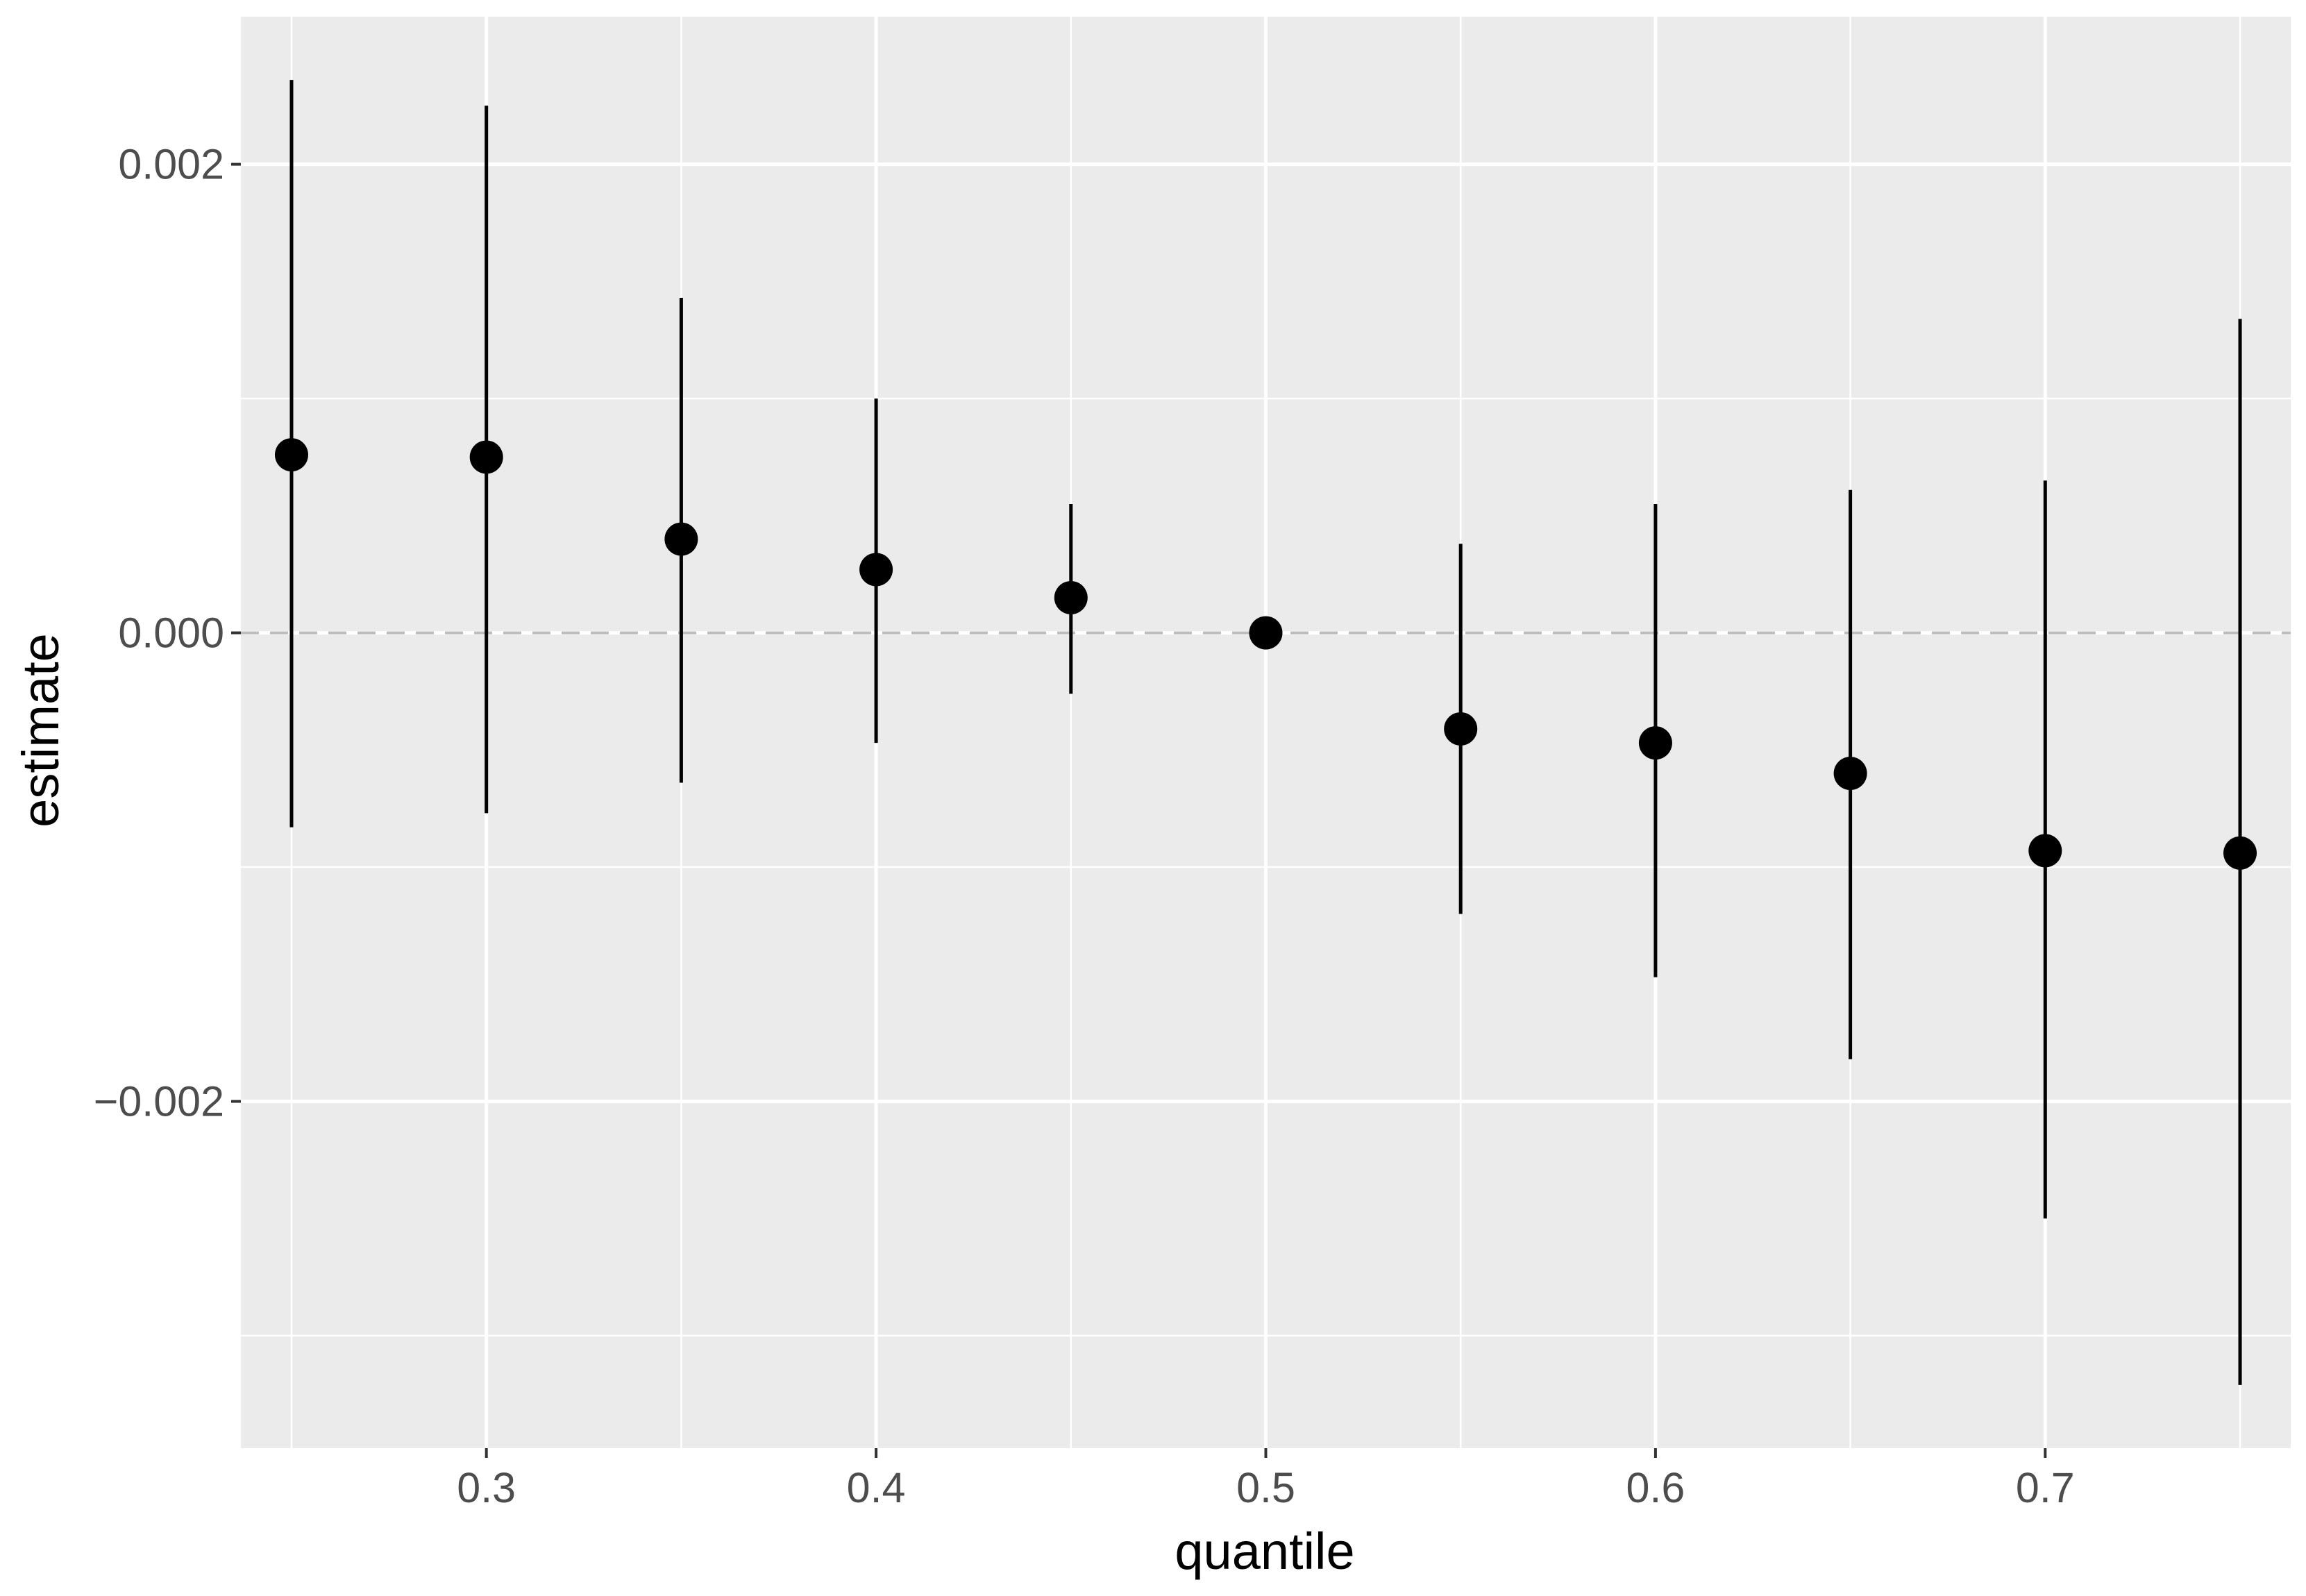 The height and width of the screenshot is (1596, 2306). Describe the element at coordinates (171, 633) in the screenshot. I see `y-tick-label: 0.000` at that location.